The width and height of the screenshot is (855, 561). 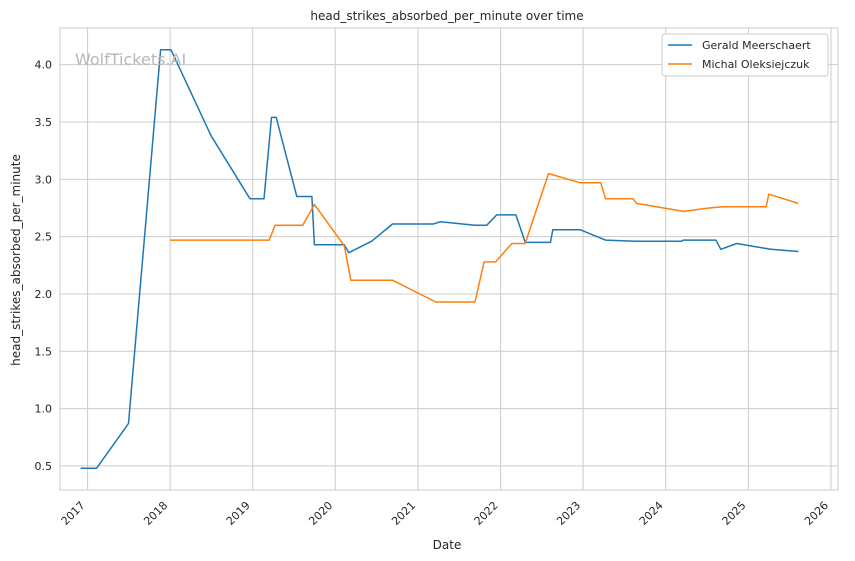 What do you see at coordinates (73, 513) in the screenshot?
I see `x-tick-label: 2017` at bounding box center [73, 513].